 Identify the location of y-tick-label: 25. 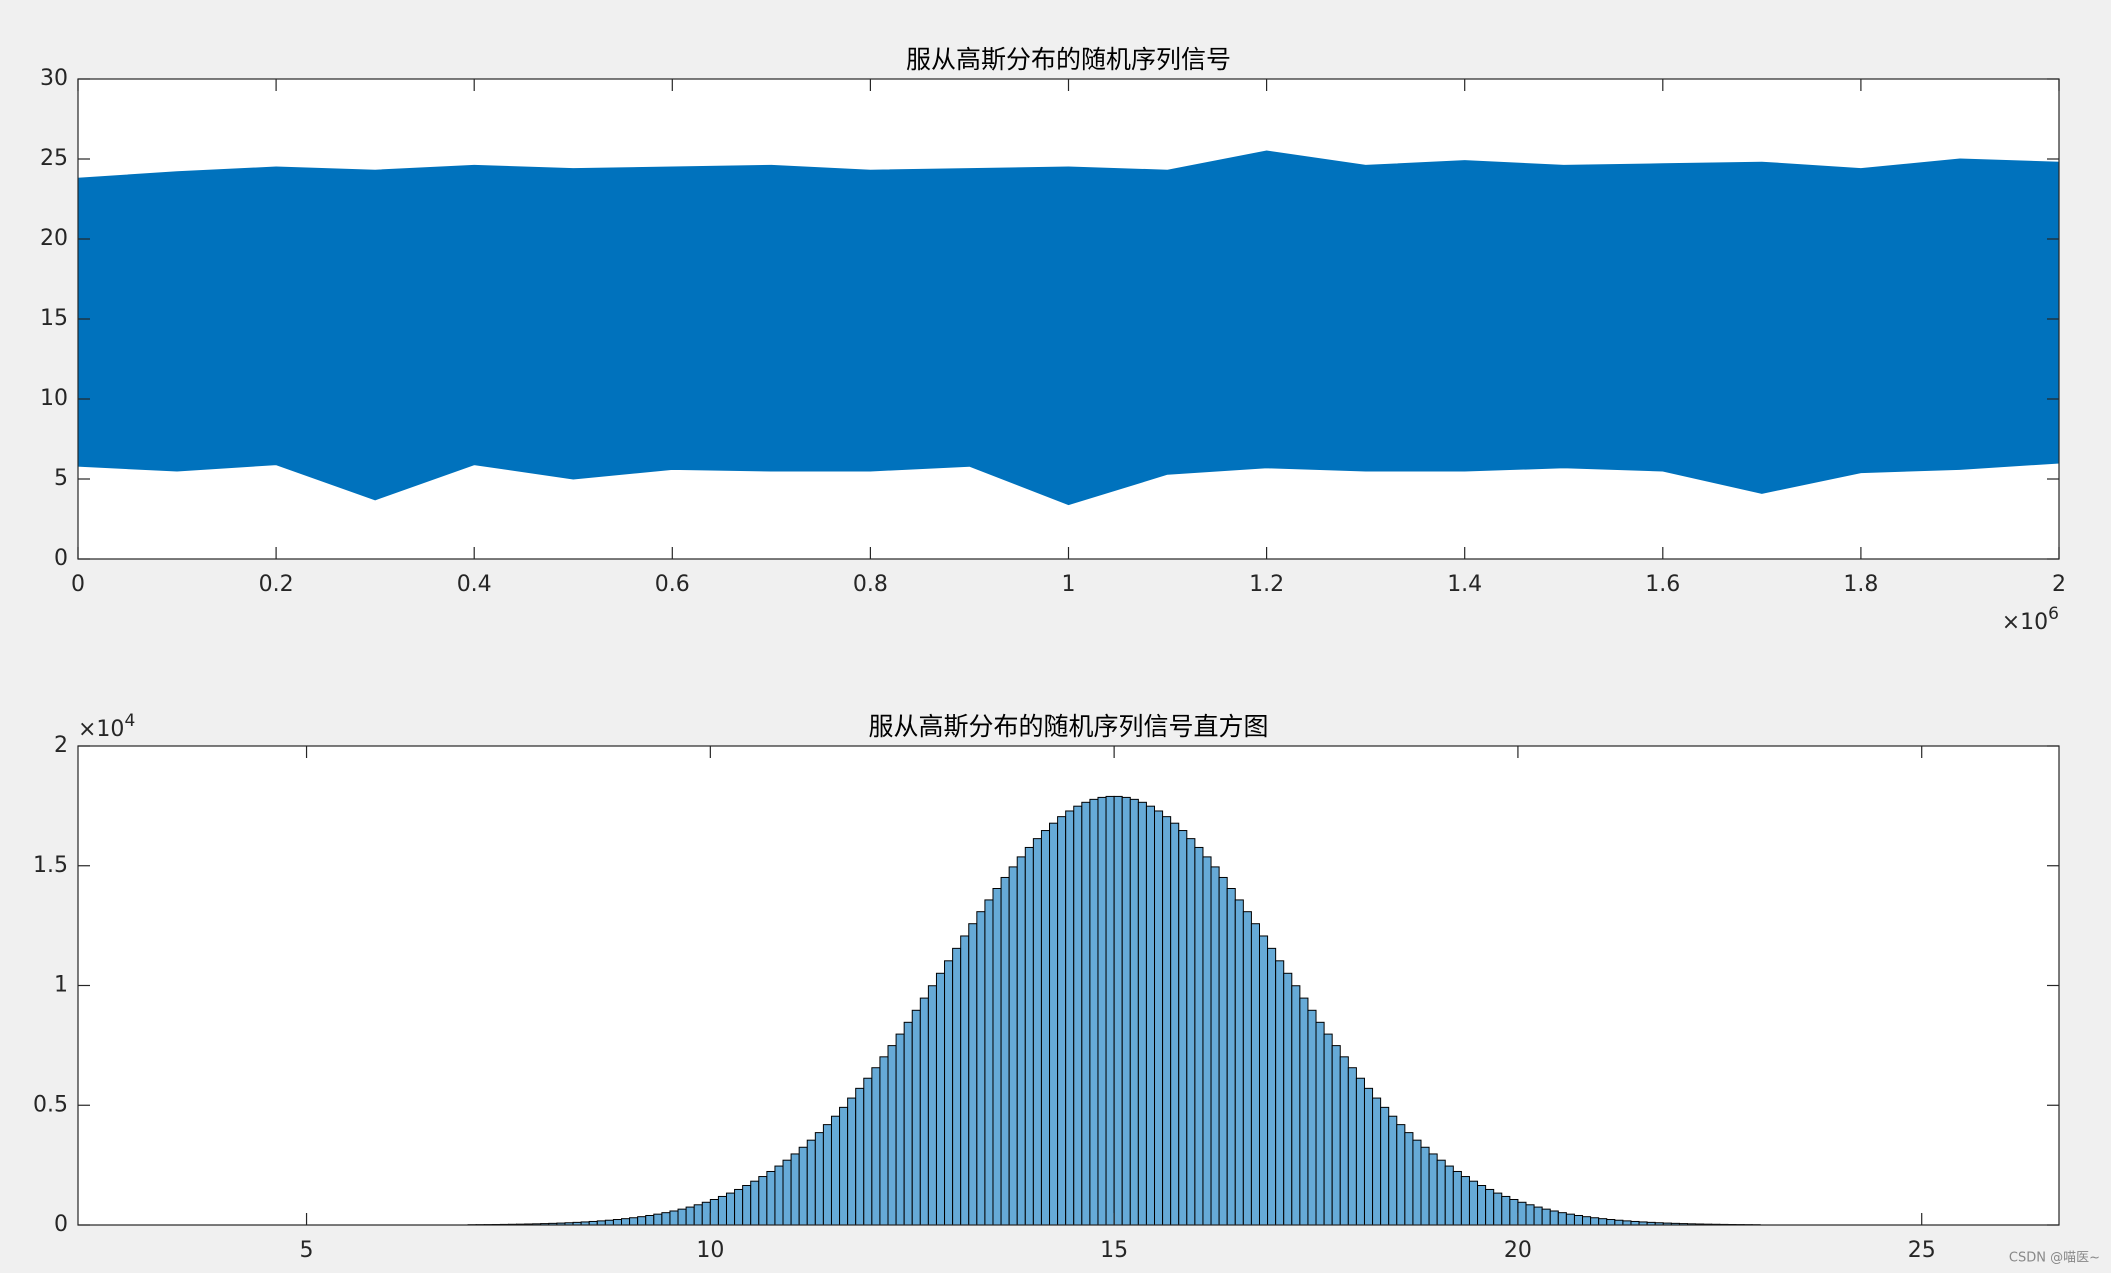
(54, 158).